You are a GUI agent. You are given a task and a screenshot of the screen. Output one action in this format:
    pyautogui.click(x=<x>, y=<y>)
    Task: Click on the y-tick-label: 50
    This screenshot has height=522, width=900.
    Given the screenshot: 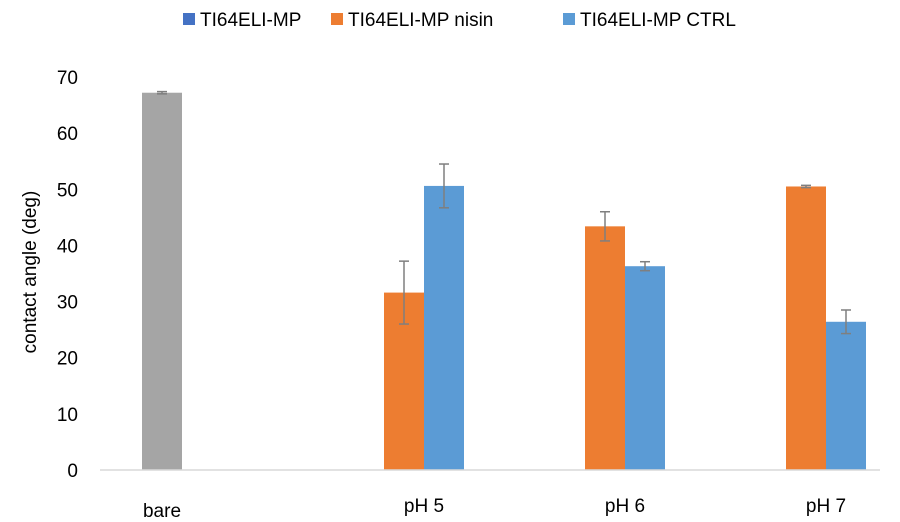 What is the action you would take?
    pyautogui.click(x=67, y=190)
    